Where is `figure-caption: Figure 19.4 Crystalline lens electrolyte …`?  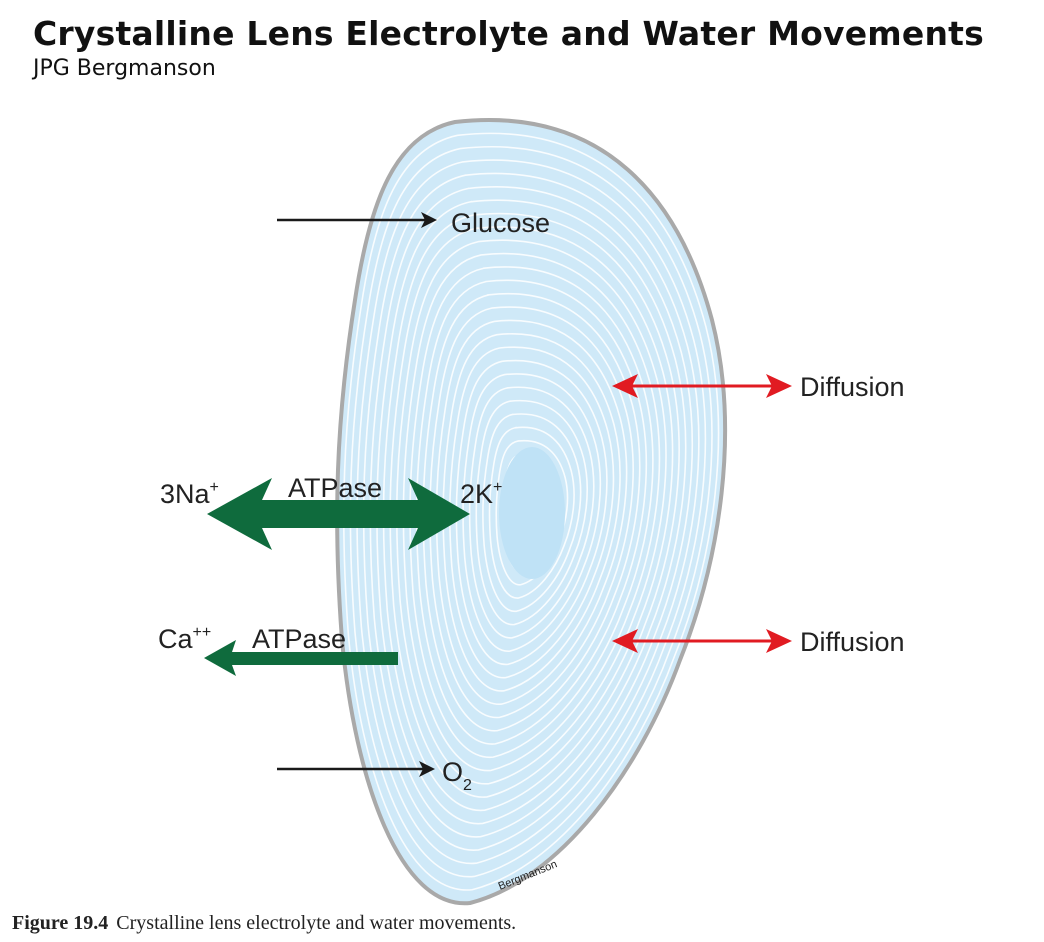 figure-caption: Figure 19.4 Crystalline lens electrolyte … is located at coordinates (264, 923).